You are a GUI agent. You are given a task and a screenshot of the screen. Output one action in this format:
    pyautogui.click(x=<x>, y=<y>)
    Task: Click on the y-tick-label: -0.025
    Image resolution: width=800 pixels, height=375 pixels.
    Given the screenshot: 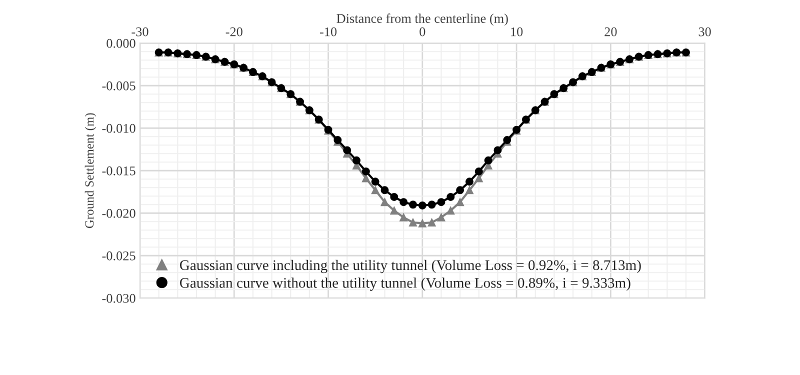 What is the action you would take?
    pyautogui.click(x=119, y=255)
    